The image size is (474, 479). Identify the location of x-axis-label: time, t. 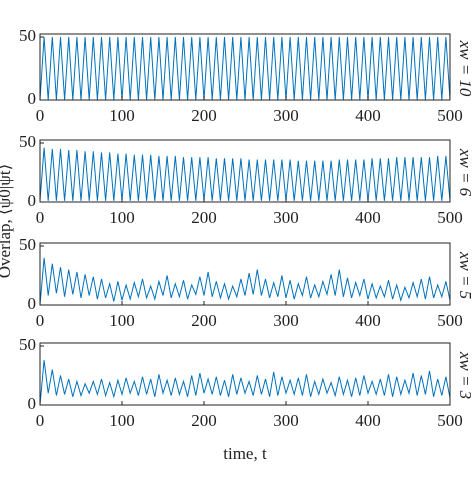
(245, 453).